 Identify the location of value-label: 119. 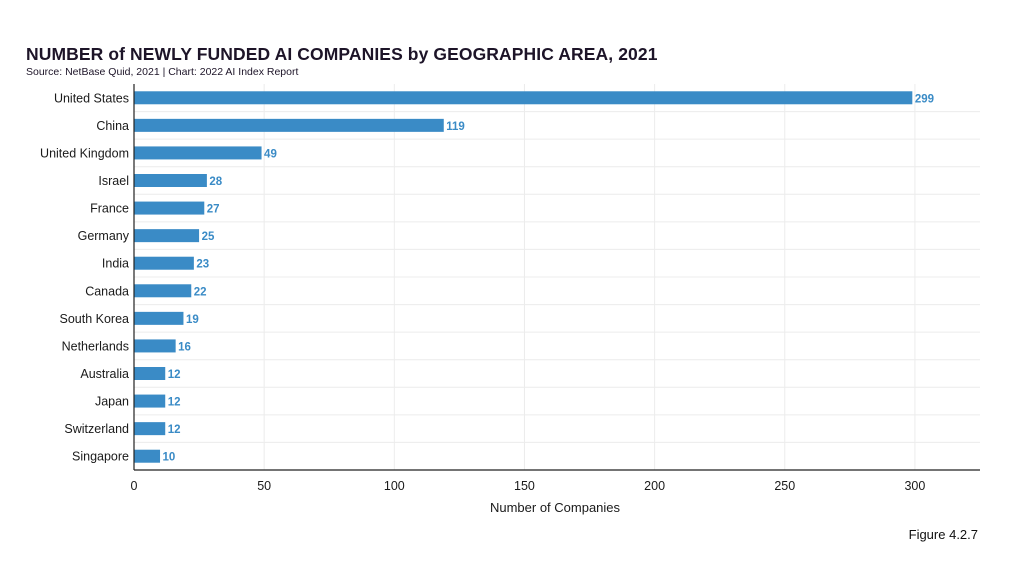
(455, 127).